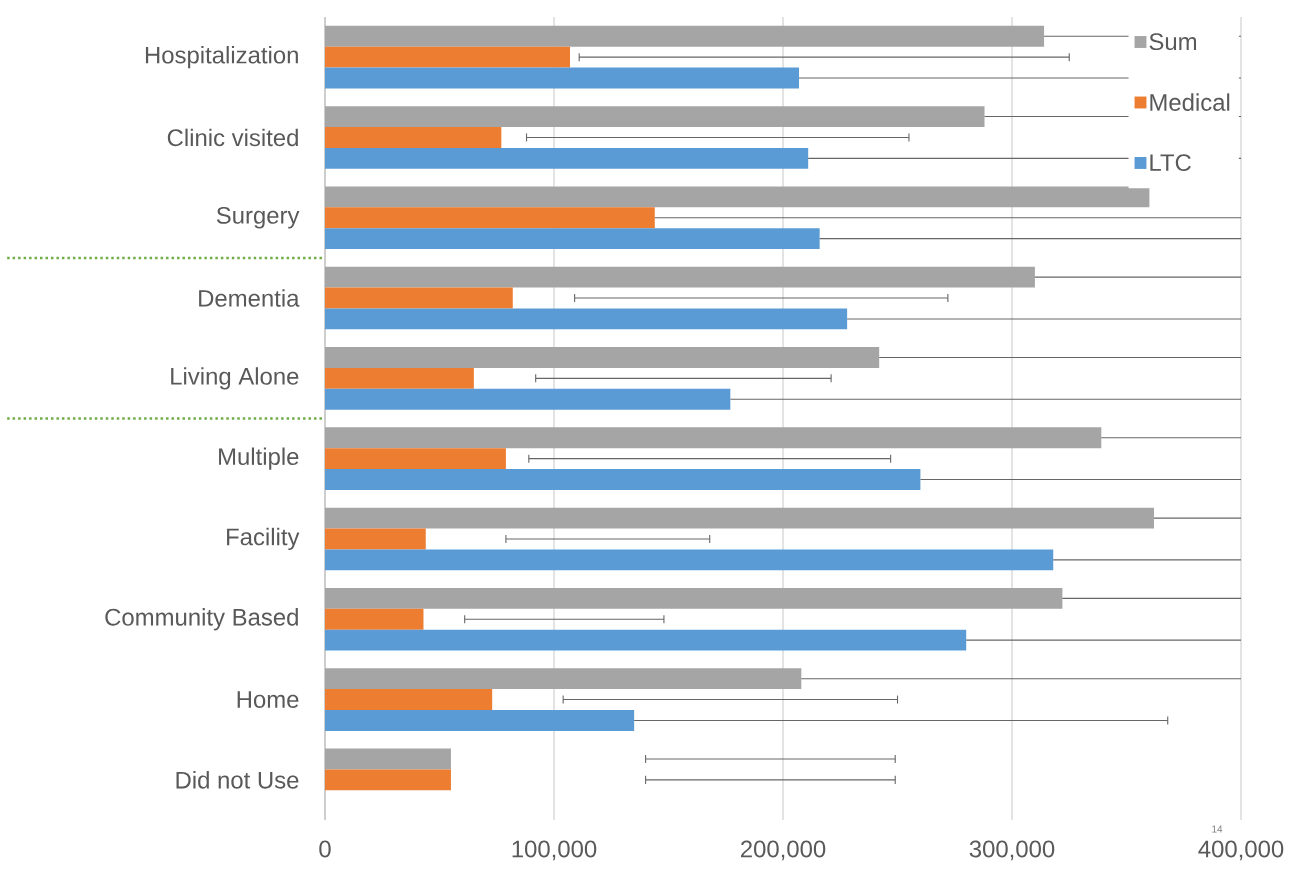 This screenshot has height=876, width=1314. Describe the element at coordinates (1190, 102) in the screenshot. I see `legend-label: Medical` at that location.